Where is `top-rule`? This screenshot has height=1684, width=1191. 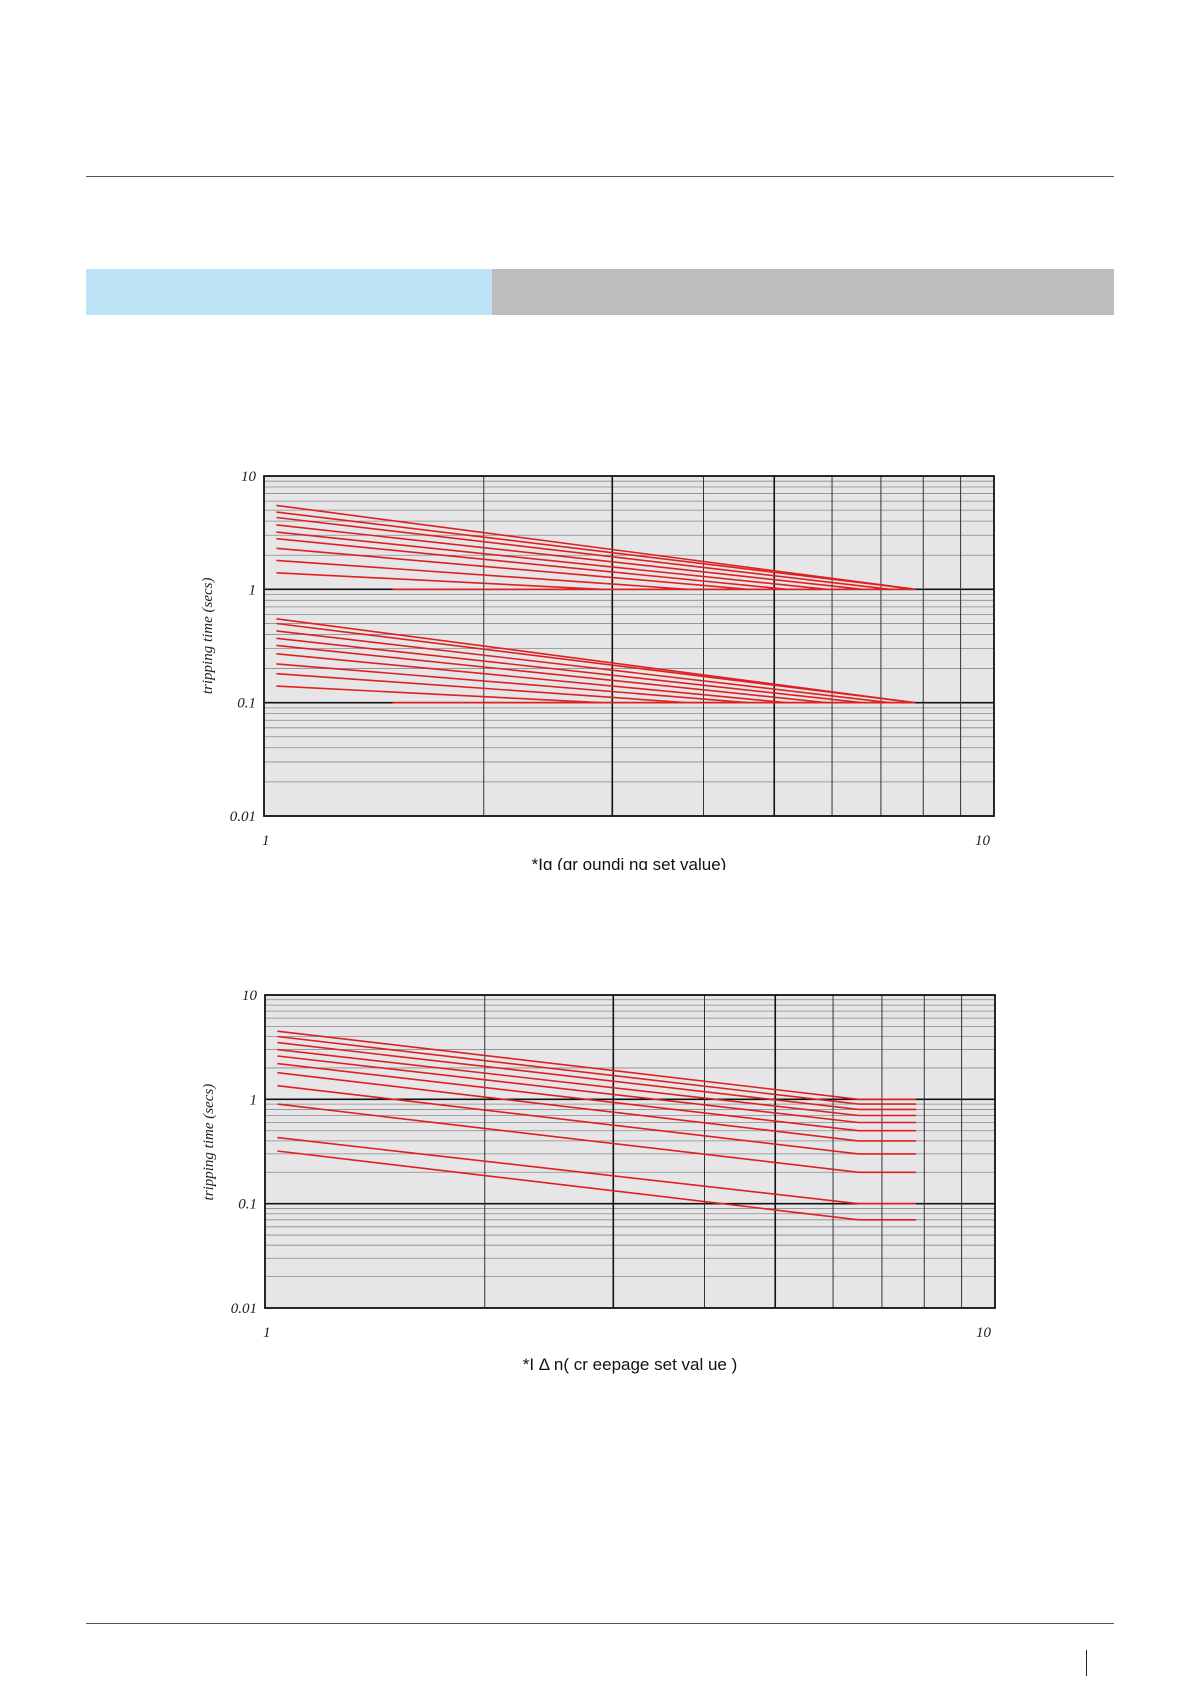 top-rule is located at coordinates (600, 176).